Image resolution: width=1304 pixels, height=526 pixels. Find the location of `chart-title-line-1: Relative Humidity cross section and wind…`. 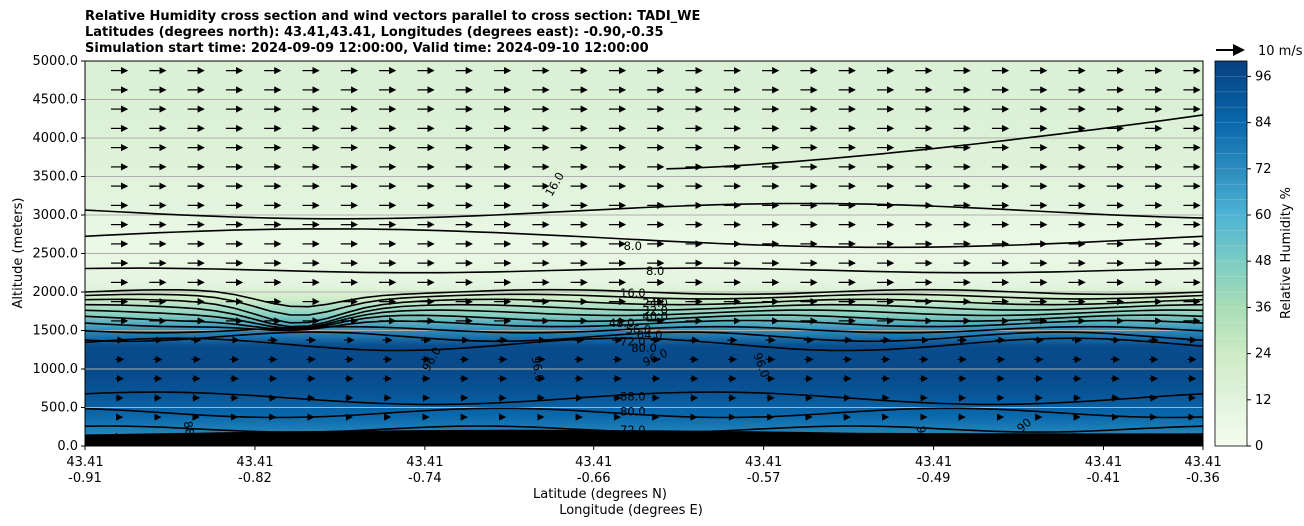

chart-title-line-1: Relative Humidity cross section and wind… is located at coordinates (393, 16).